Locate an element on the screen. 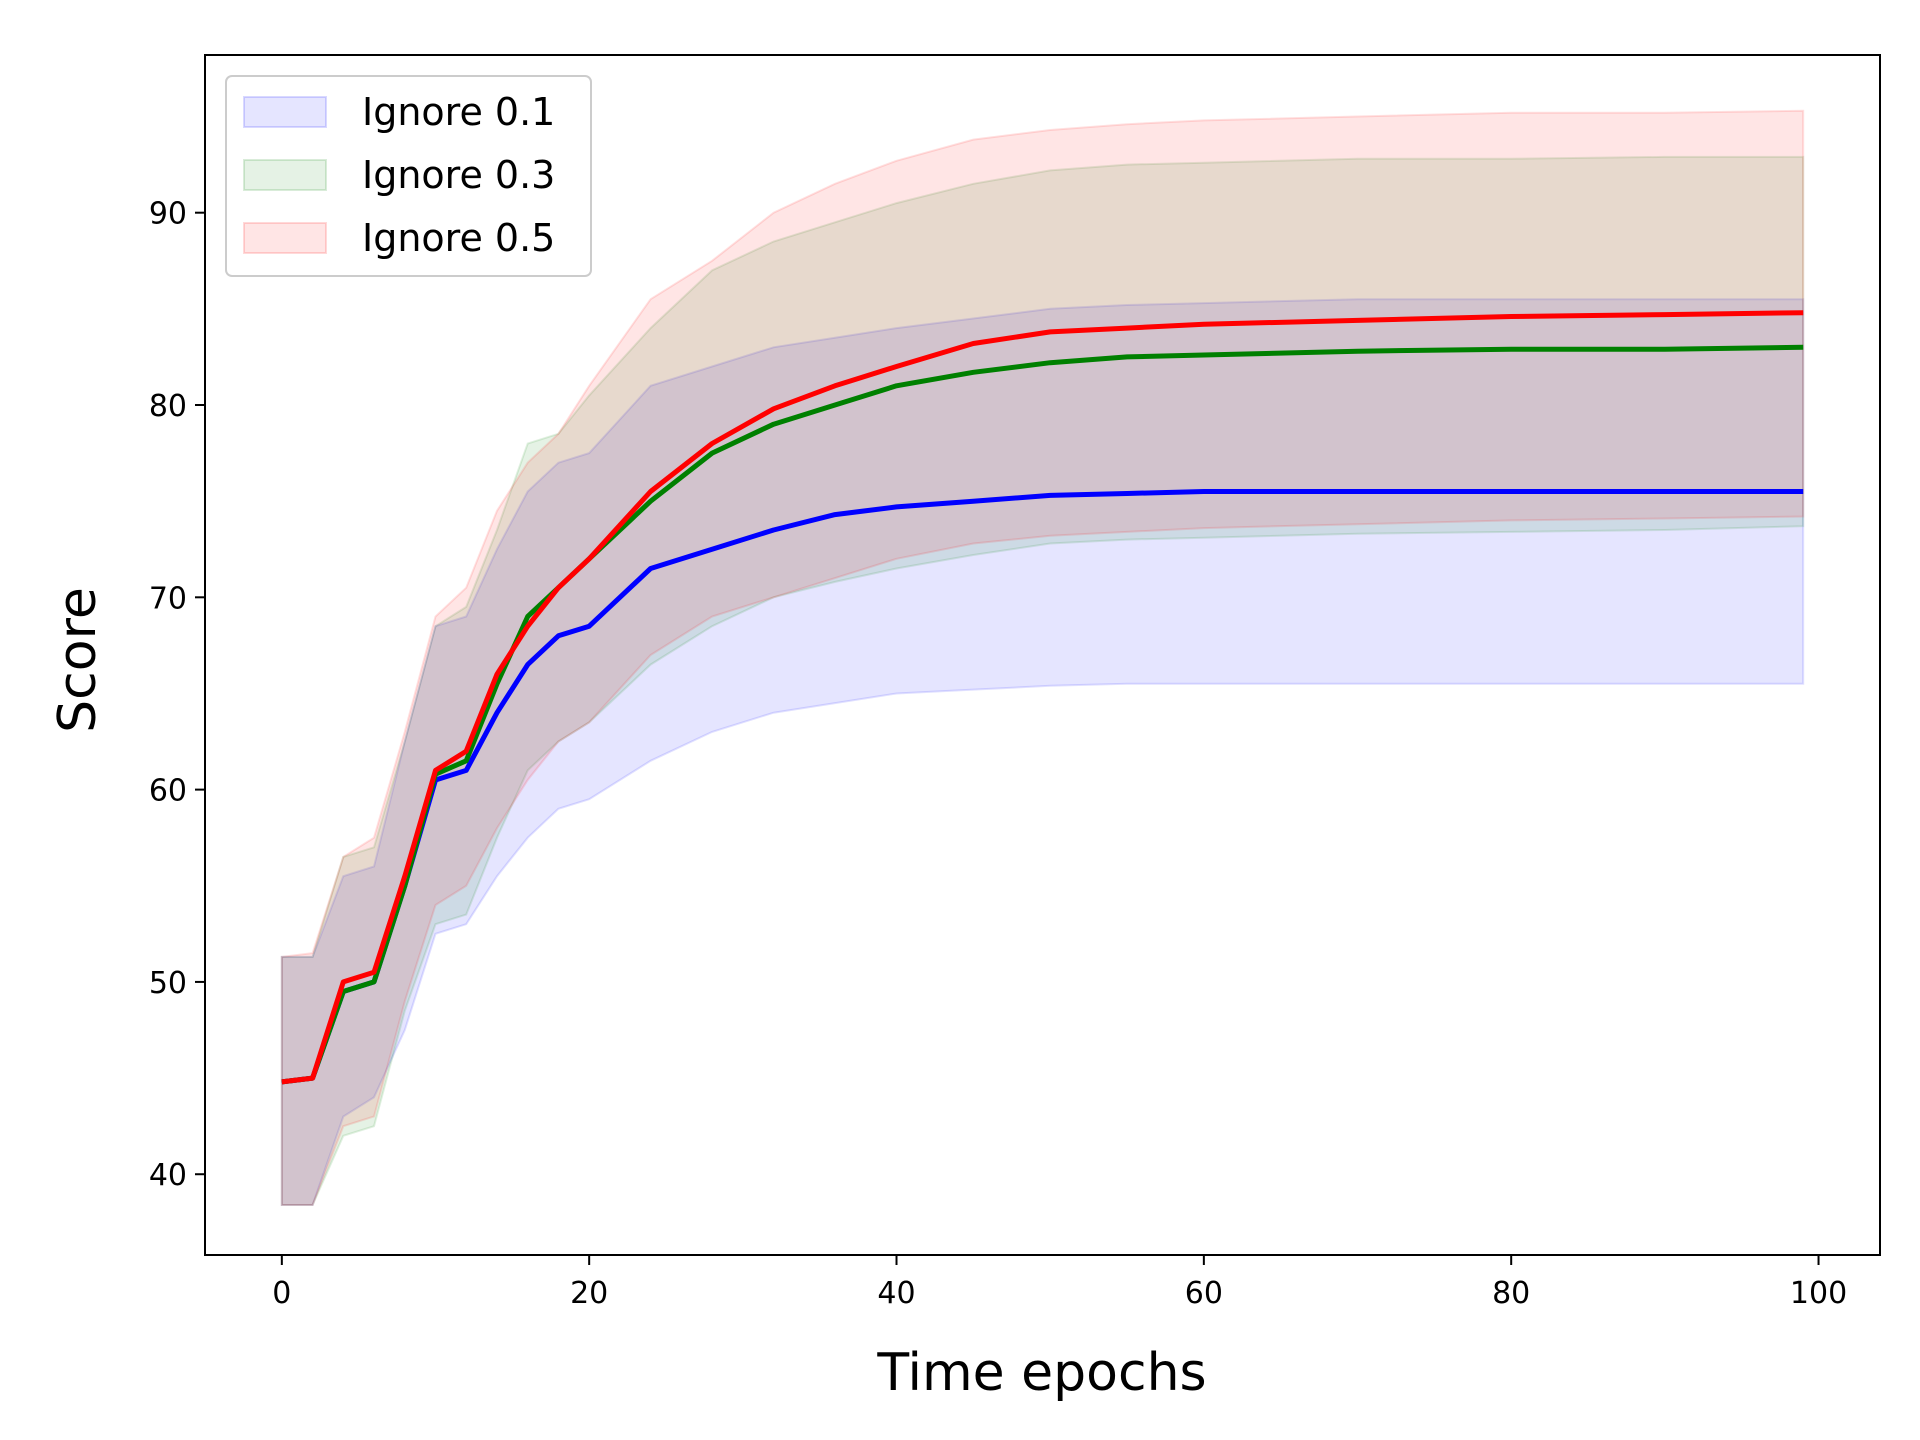 The height and width of the screenshot is (1440, 1920). y-tick-label-60: 60 is located at coordinates (168, 791).